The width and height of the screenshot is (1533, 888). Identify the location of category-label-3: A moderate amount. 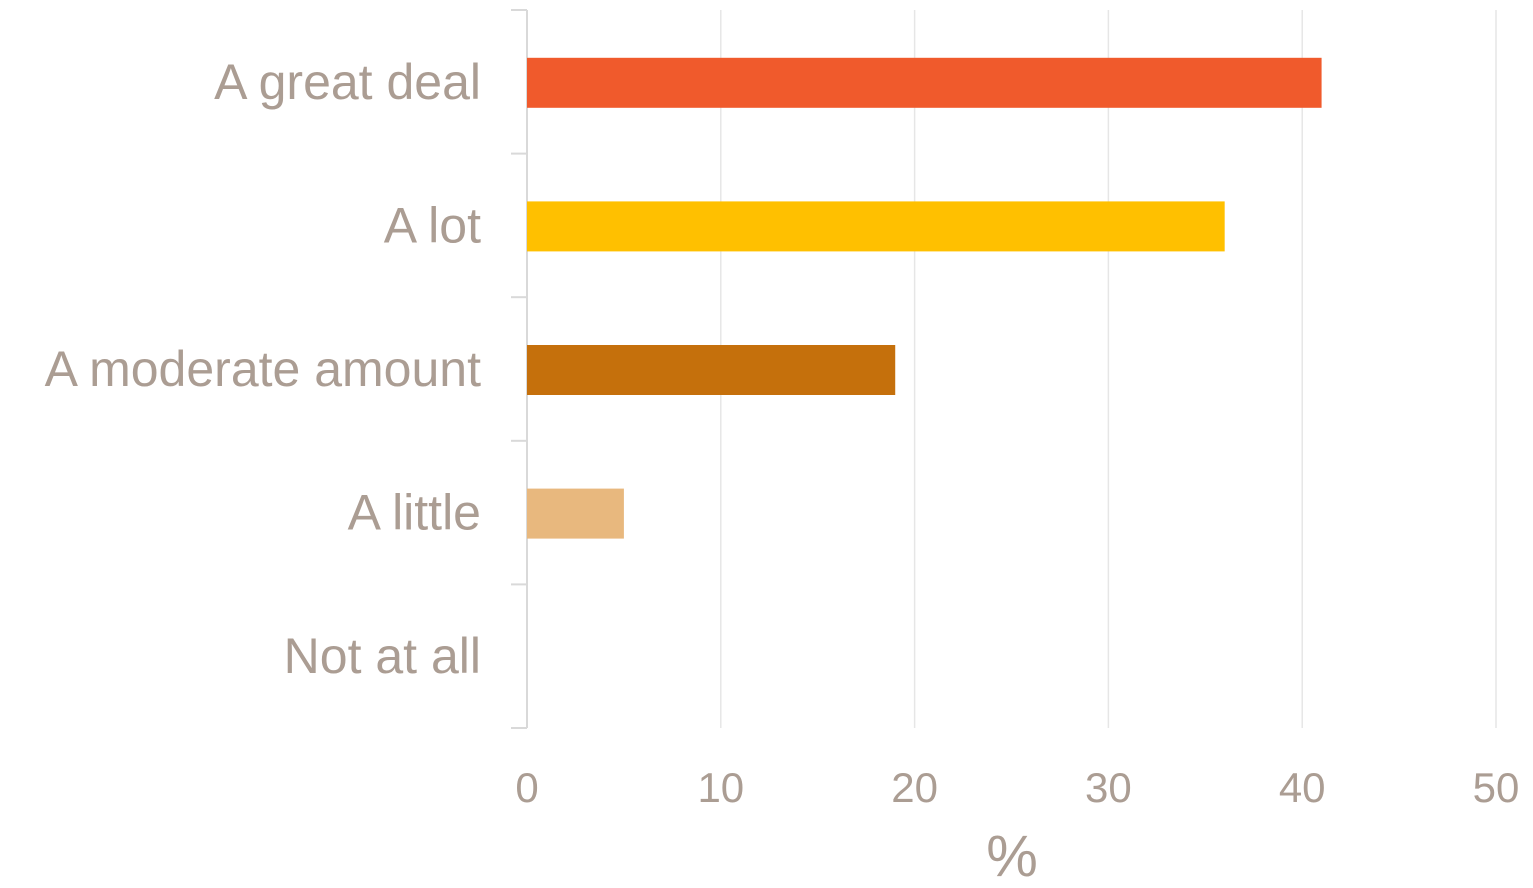
(263, 369).